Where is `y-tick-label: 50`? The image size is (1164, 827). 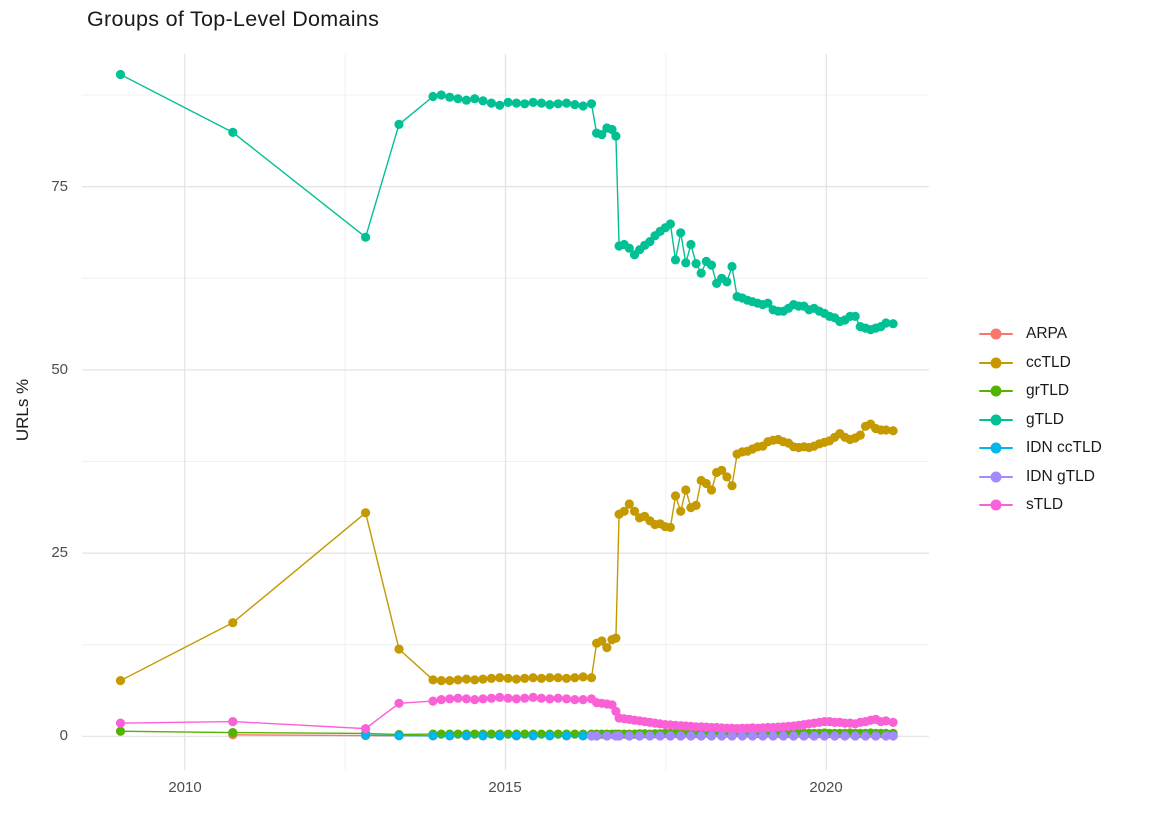 y-tick-label: 50 is located at coordinates (59, 369).